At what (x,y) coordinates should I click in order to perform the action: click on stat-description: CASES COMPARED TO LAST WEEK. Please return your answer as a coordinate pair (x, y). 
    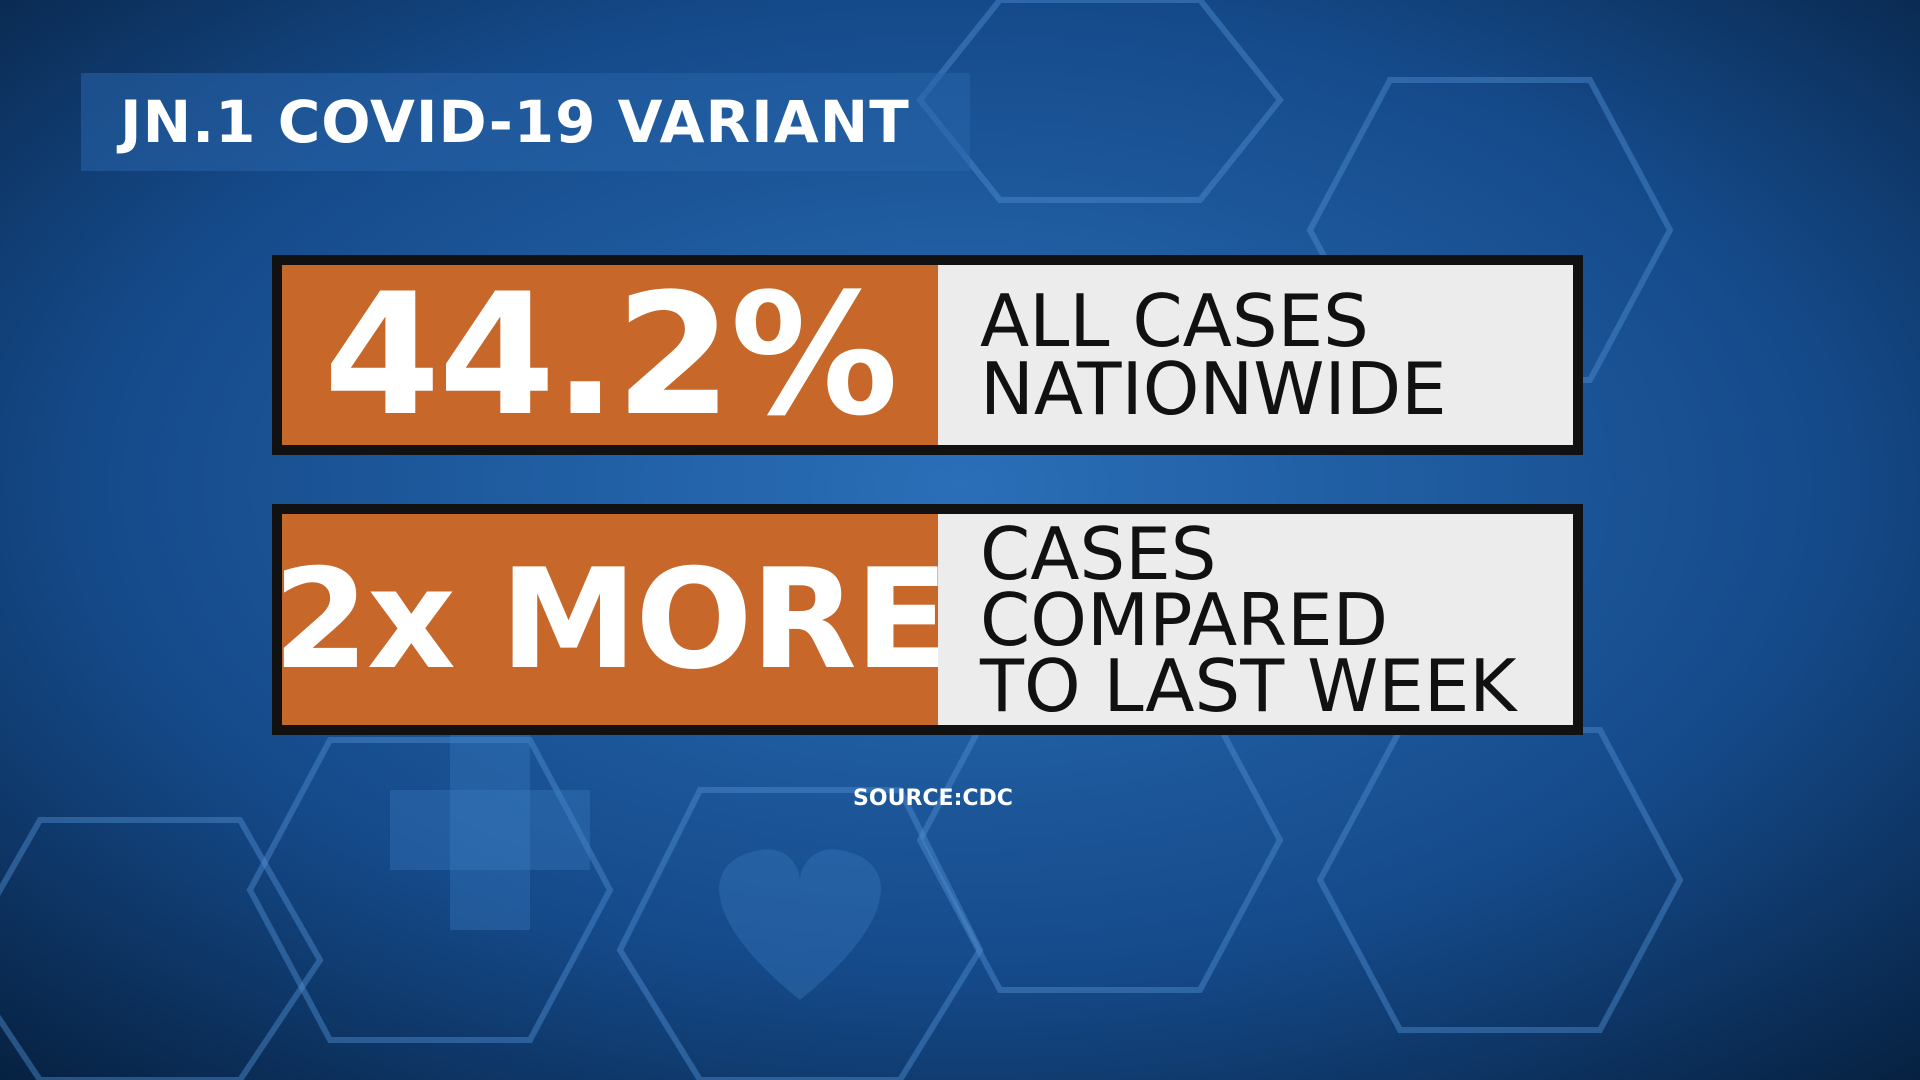
    Looking at the image, I should click on (1255, 619).